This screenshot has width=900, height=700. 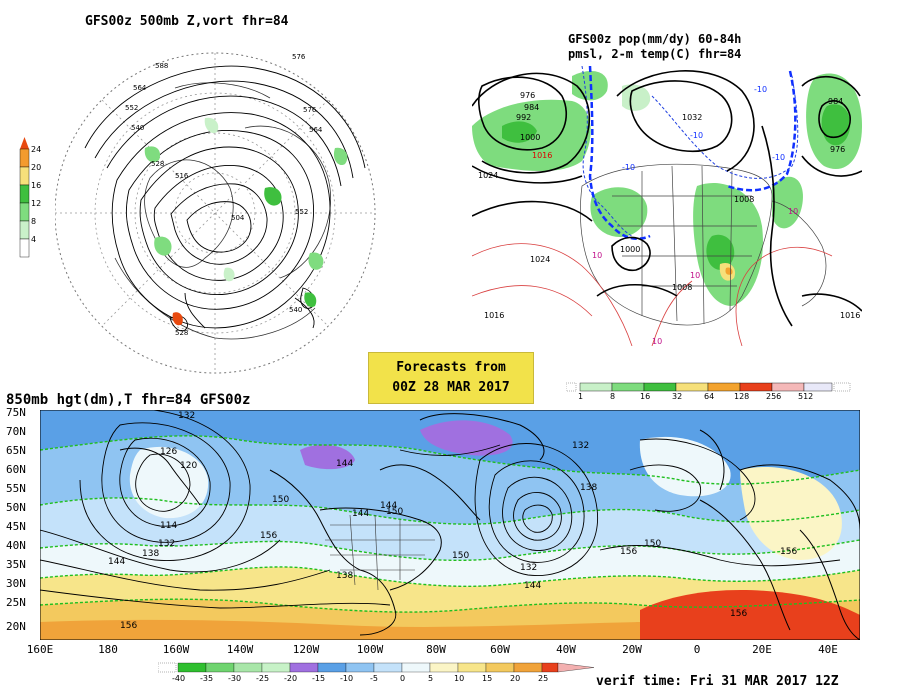 I want to click on precip-label: 1, so click(x=581, y=396).